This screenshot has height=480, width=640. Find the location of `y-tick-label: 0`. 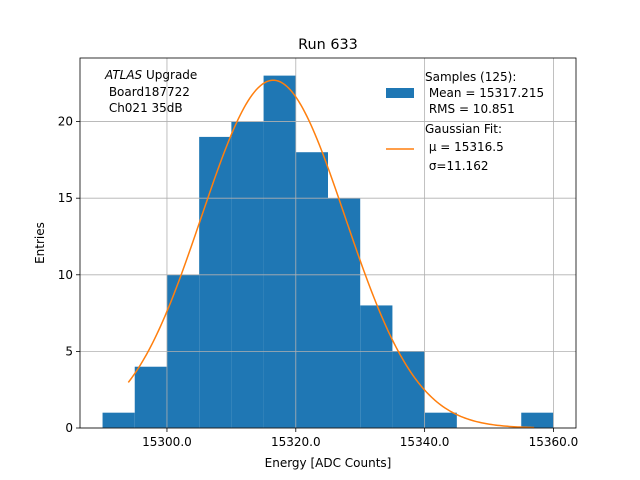

y-tick-label: 0 is located at coordinates (69, 428).